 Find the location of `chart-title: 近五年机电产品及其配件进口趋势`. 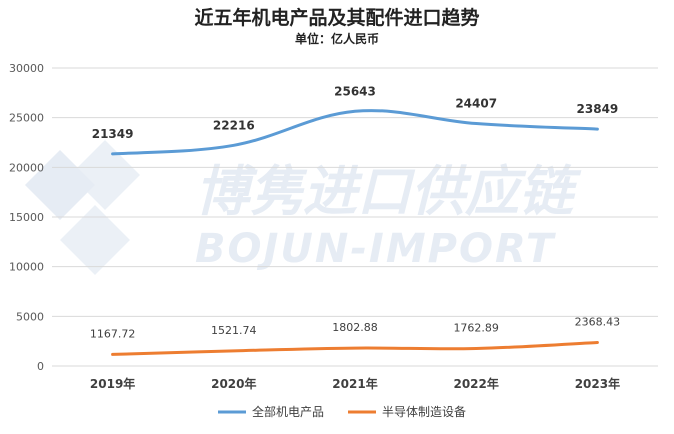

chart-title: 近五年机电产品及其配件进口趋势 is located at coordinates (336, 17).